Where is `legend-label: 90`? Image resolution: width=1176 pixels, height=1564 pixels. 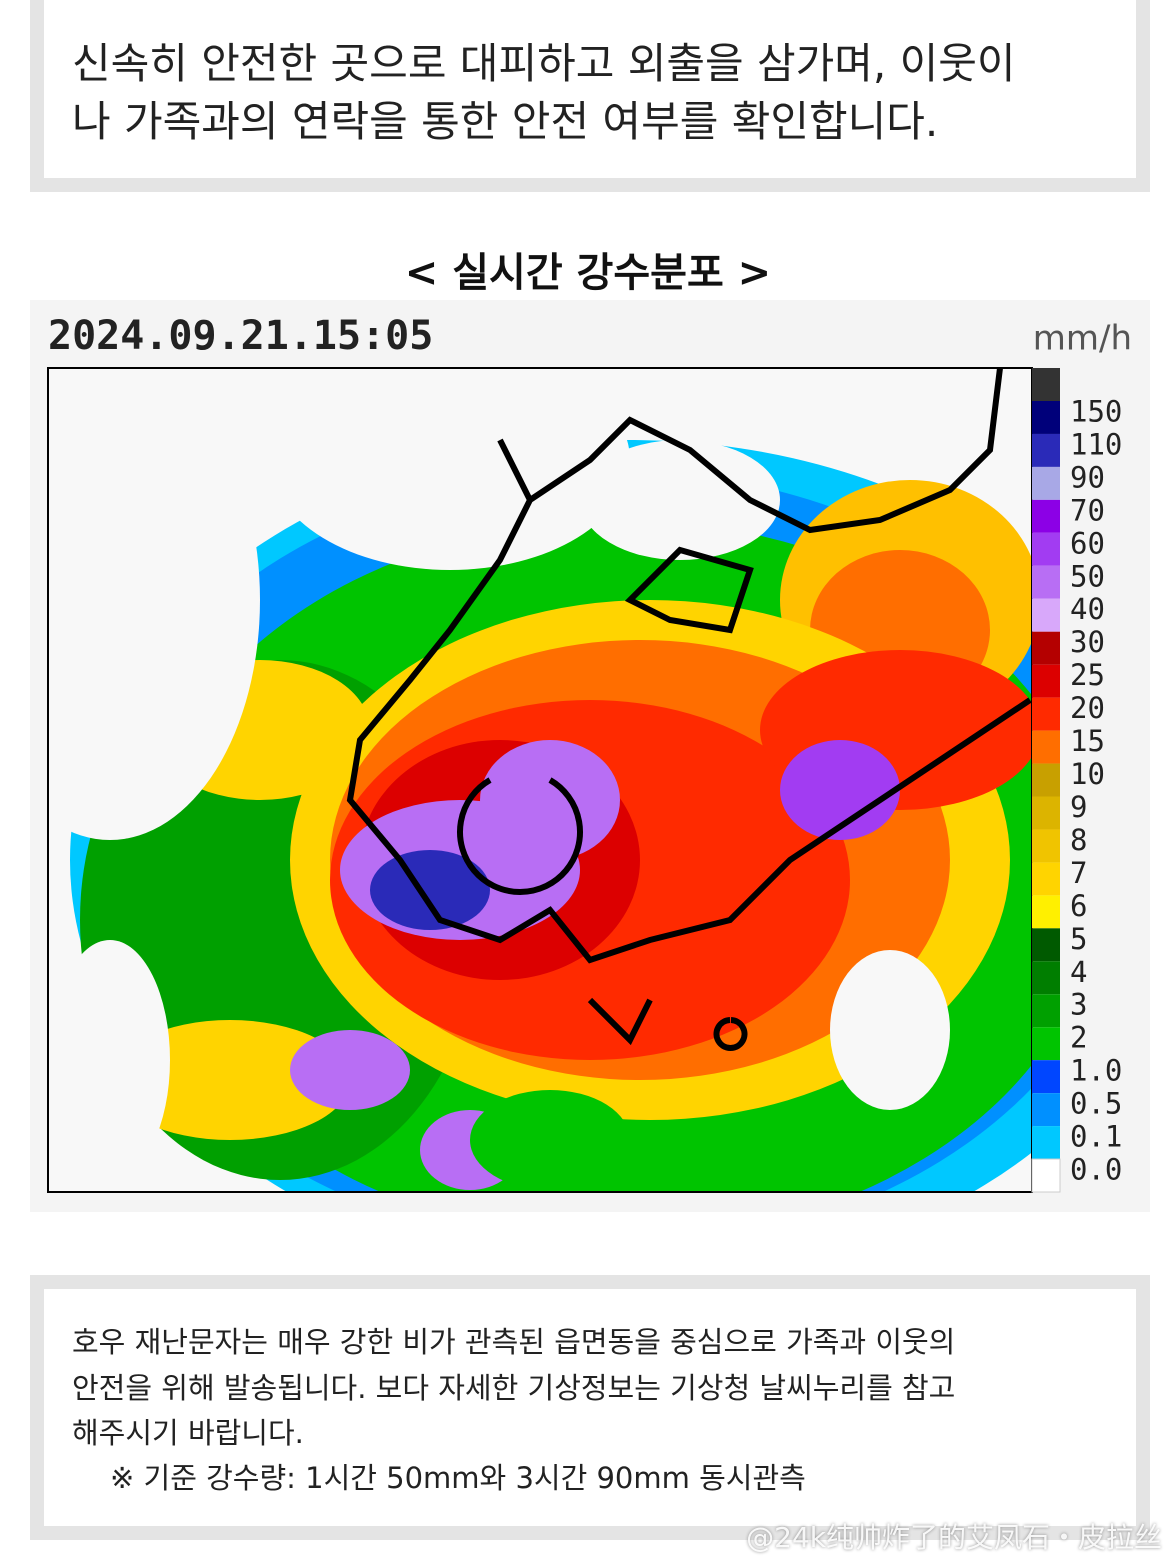
legend-label: 90 is located at coordinates (1087, 477).